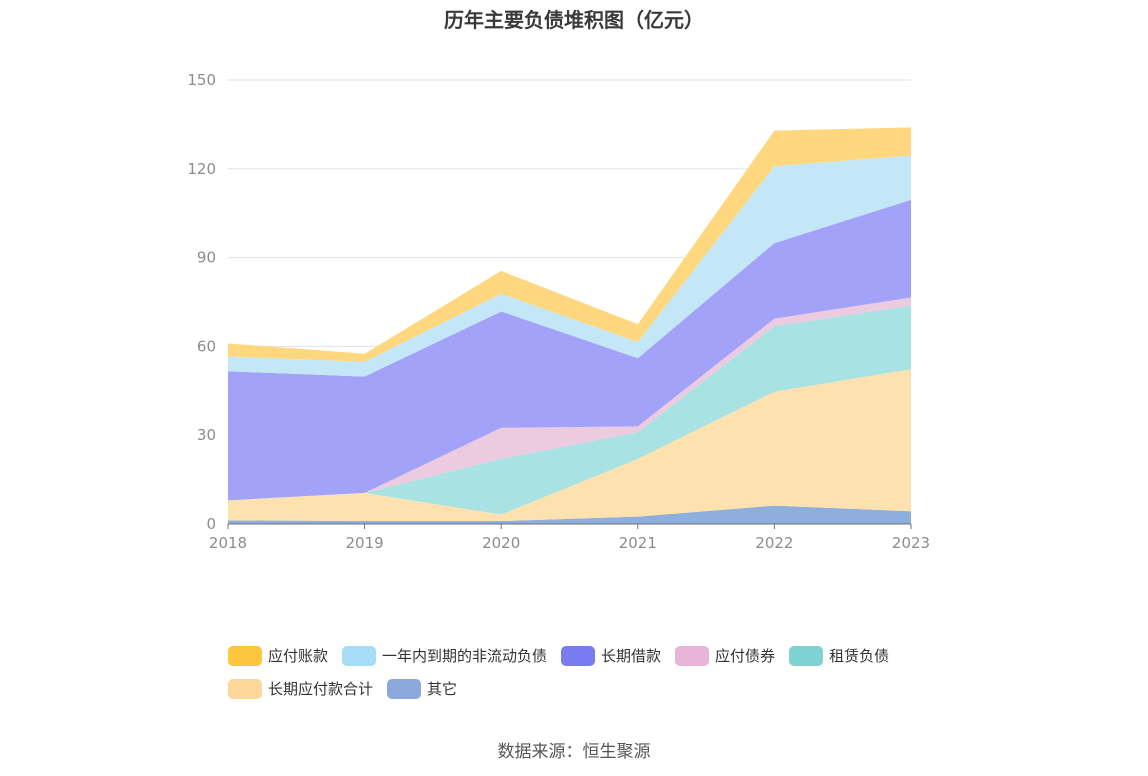 This screenshot has height=776, width=1148. Describe the element at coordinates (298, 656) in the screenshot. I see `legend-label: 应付账款` at that location.